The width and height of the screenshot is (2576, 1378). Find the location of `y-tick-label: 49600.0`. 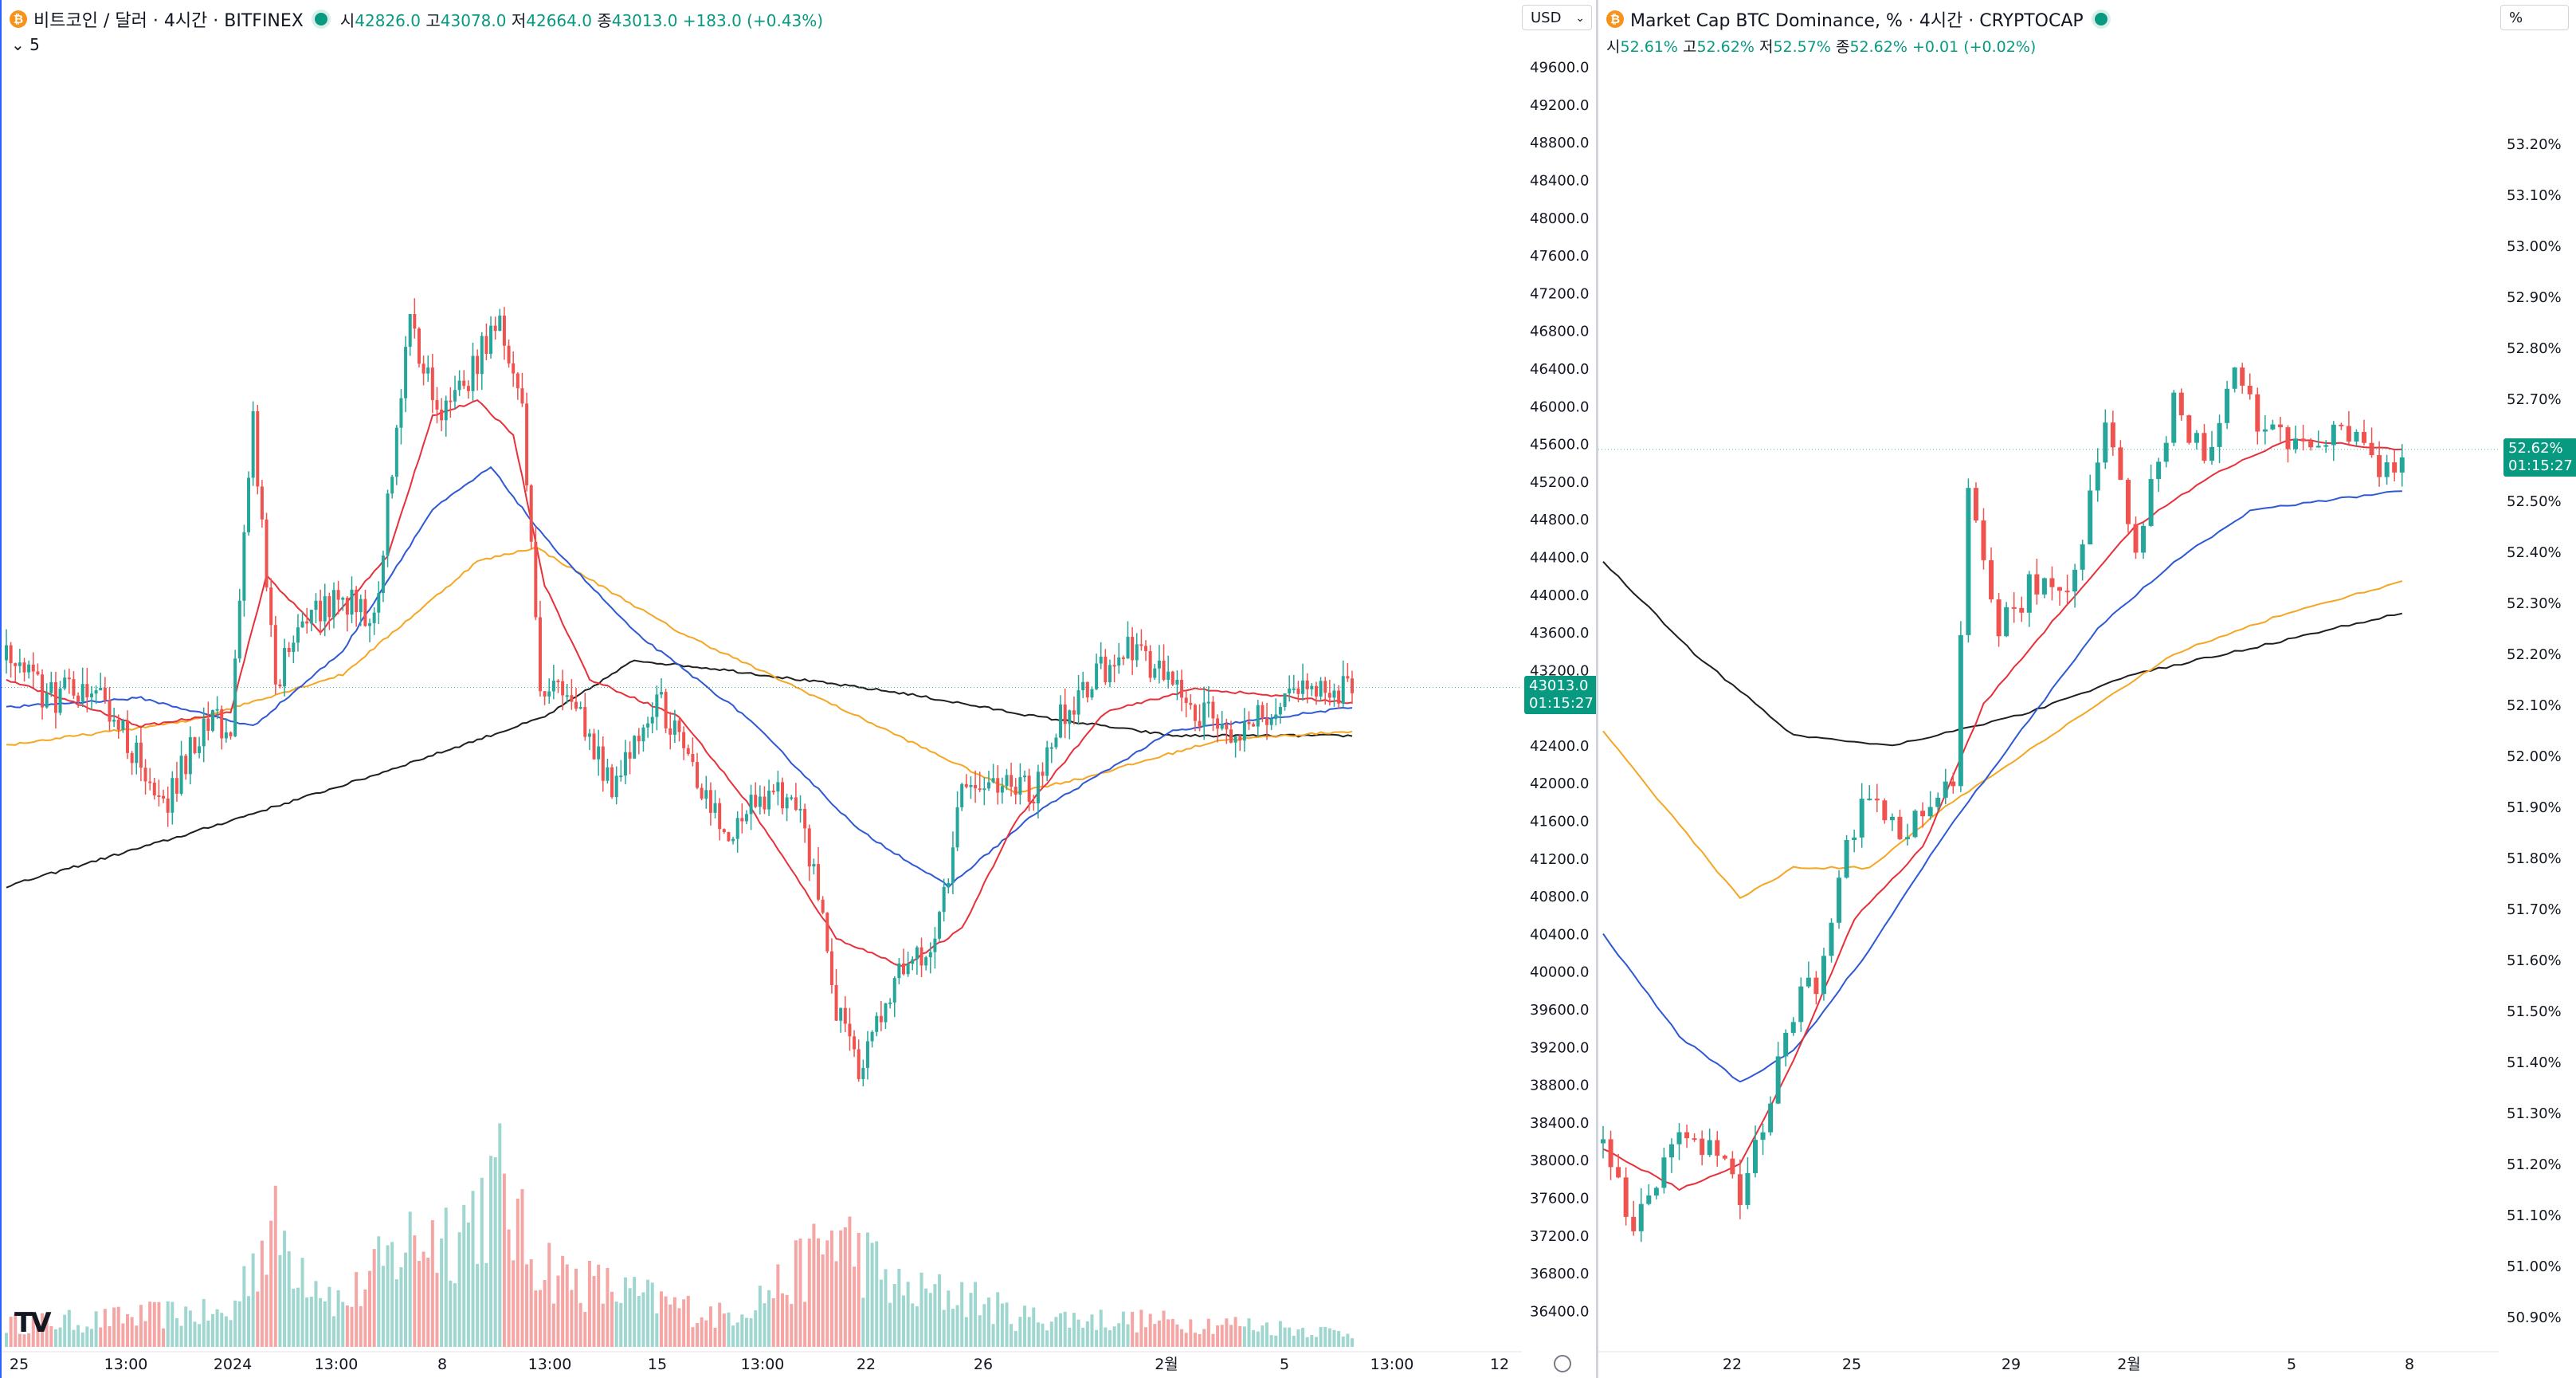

y-tick-label: 49600.0 is located at coordinates (1559, 68).